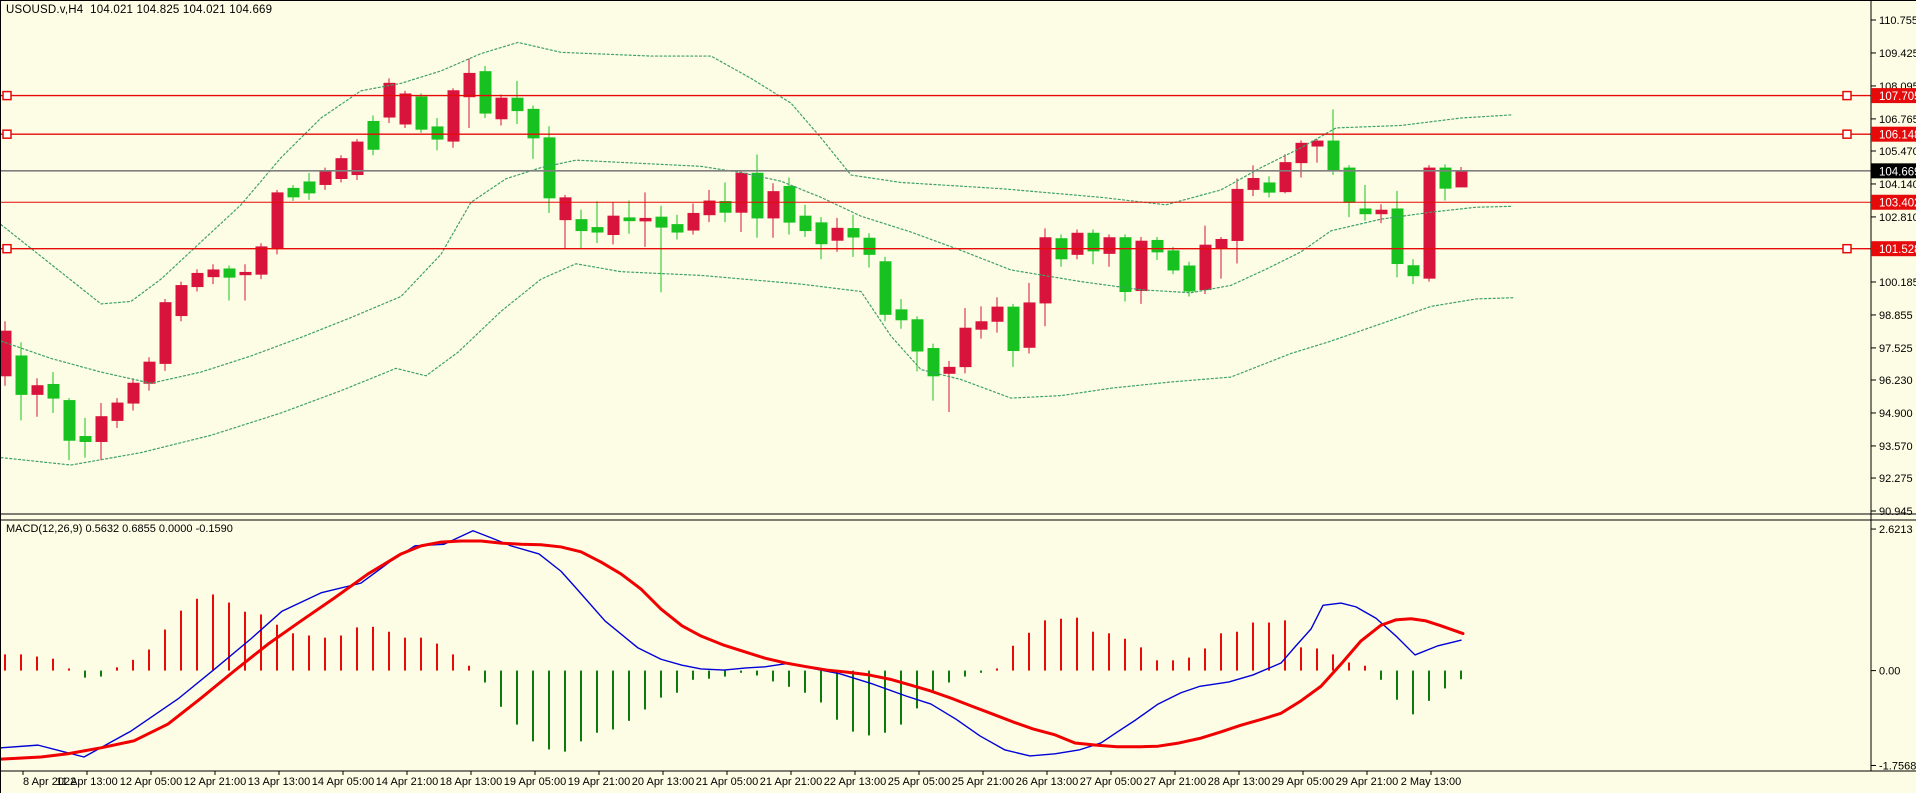  I want to click on date-label: 25 Apr 05:00, so click(919, 782).